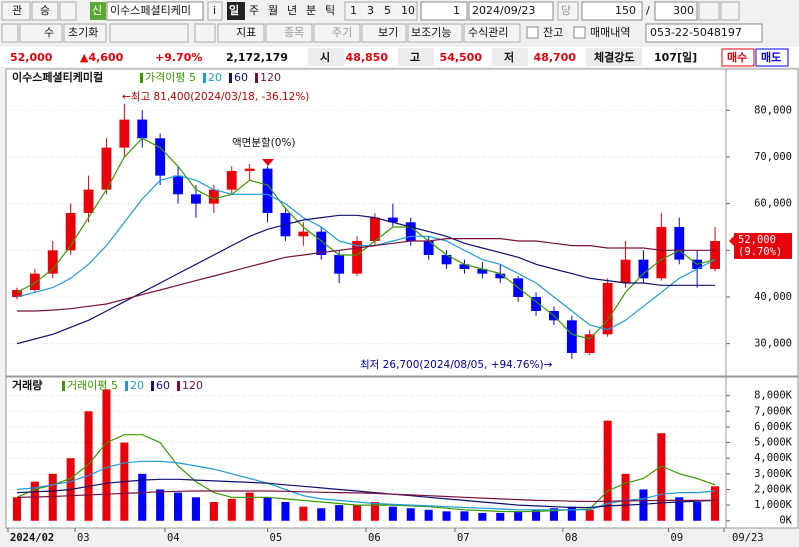  Describe the element at coordinates (353, 10) in the screenshot. I see `period: 1` at that location.